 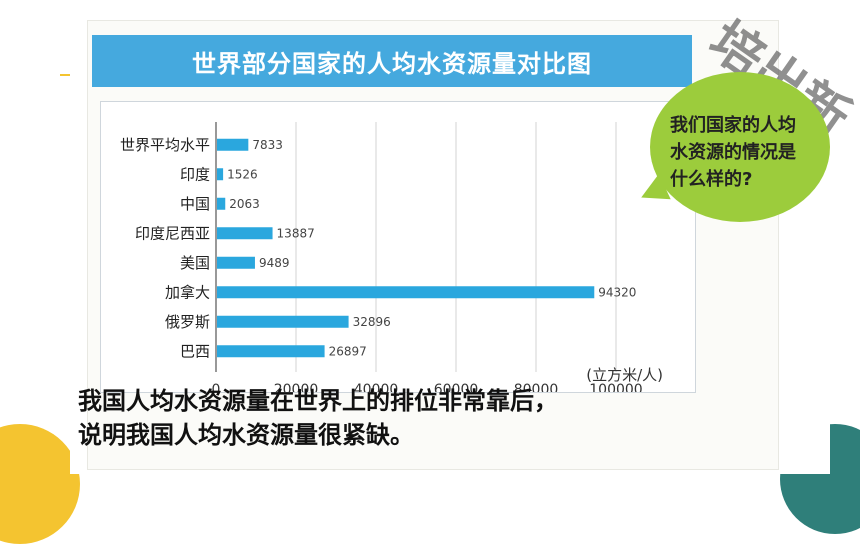 What do you see at coordinates (392, 61) in the screenshot?
I see `chart-title: 世界部分国家的人均水资源量对比图` at bounding box center [392, 61].